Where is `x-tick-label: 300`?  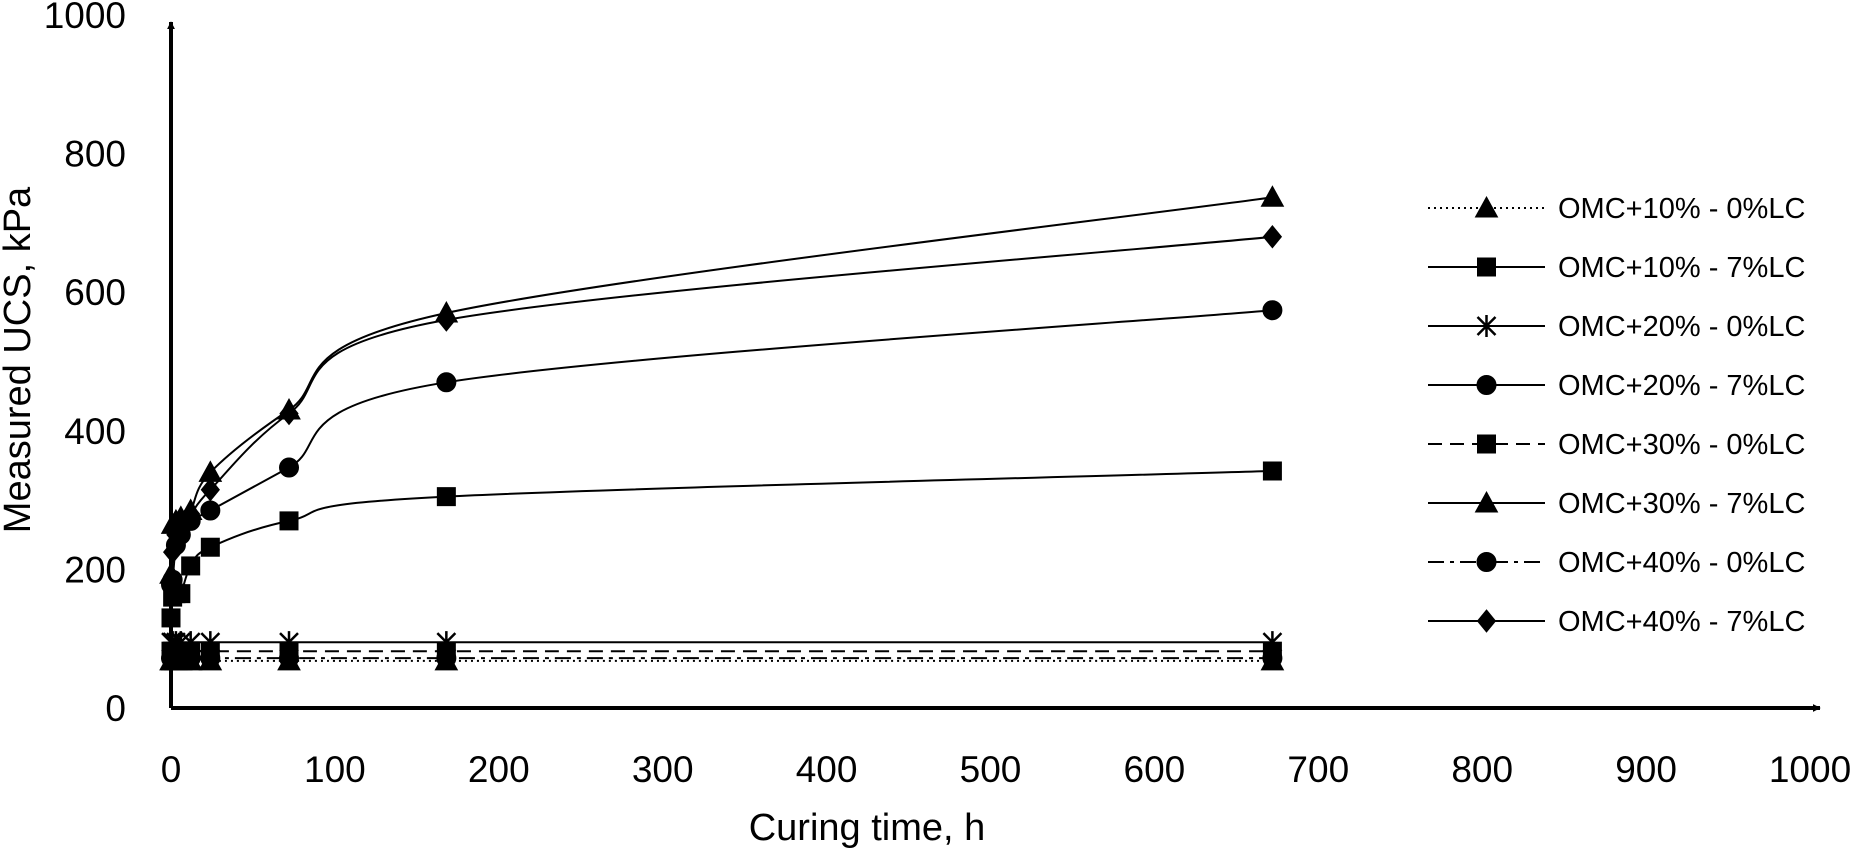 x-tick-label: 300 is located at coordinates (663, 769).